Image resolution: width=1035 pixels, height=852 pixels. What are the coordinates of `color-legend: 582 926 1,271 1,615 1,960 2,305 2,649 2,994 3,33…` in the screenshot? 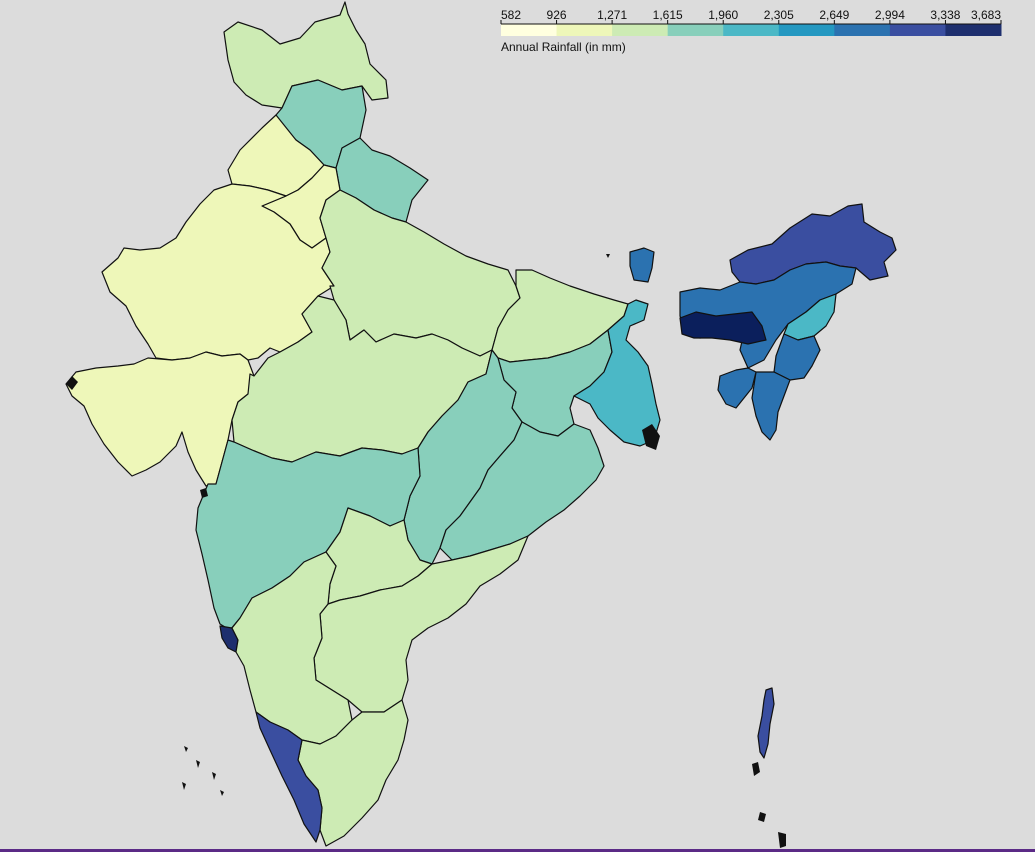 It's located at (751, 31).